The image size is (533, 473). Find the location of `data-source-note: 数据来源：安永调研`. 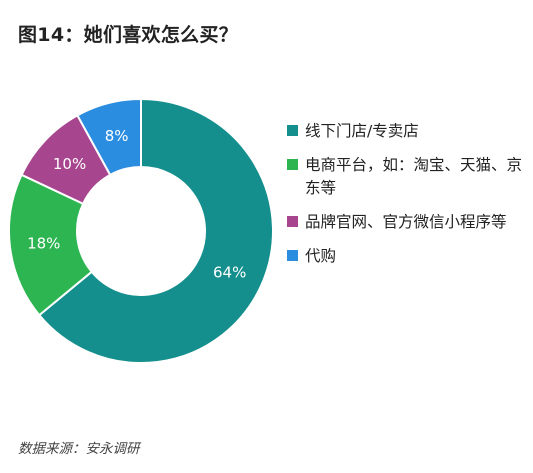

data-source-note: 数据来源：安永调研 is located at coordinates (79, 449).